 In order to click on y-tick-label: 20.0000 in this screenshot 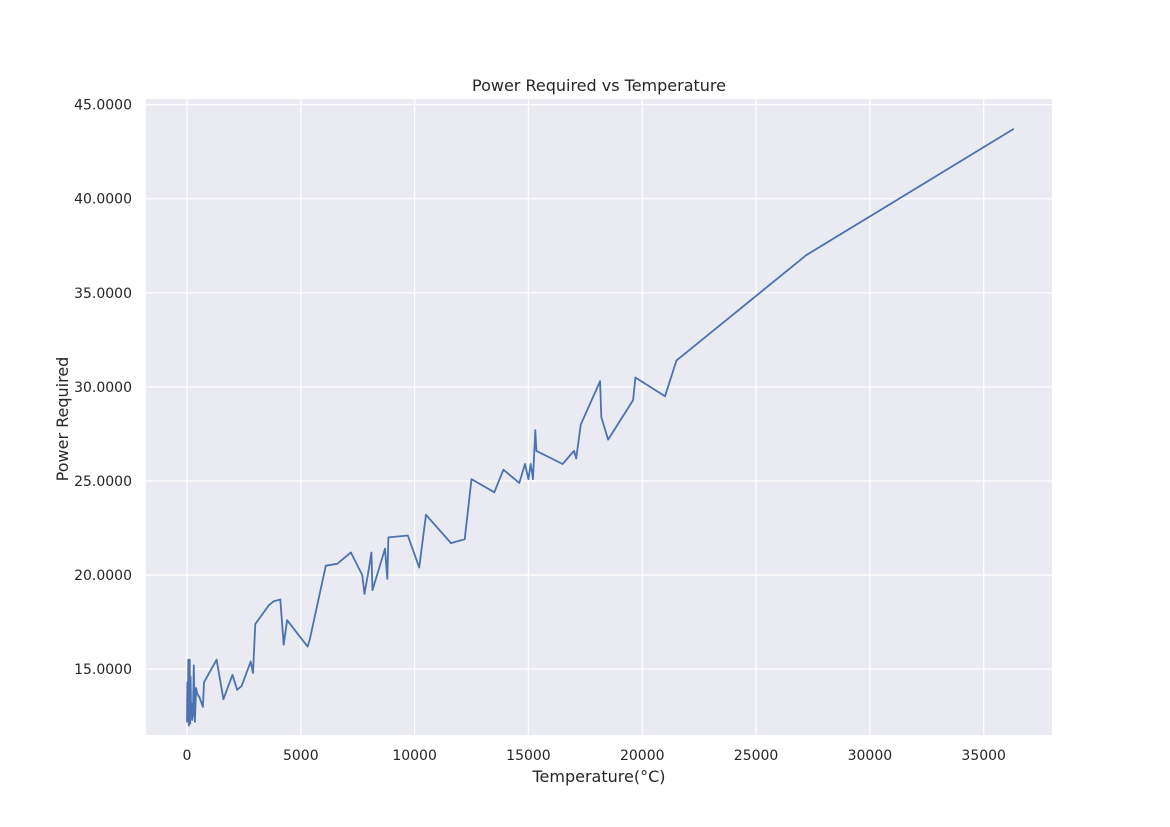, I will do `click(103, 576)`.